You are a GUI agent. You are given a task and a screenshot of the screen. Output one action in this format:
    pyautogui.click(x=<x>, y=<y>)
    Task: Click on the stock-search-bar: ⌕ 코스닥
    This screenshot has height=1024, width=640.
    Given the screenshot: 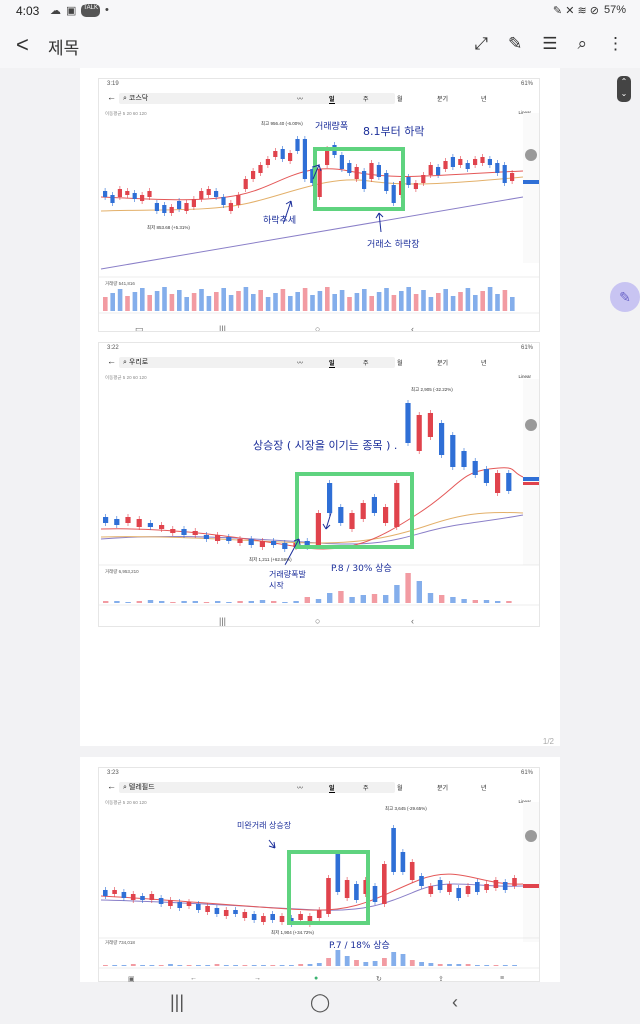 What is the action you would take?
    pyautogui.click(x=257, y=98)
    